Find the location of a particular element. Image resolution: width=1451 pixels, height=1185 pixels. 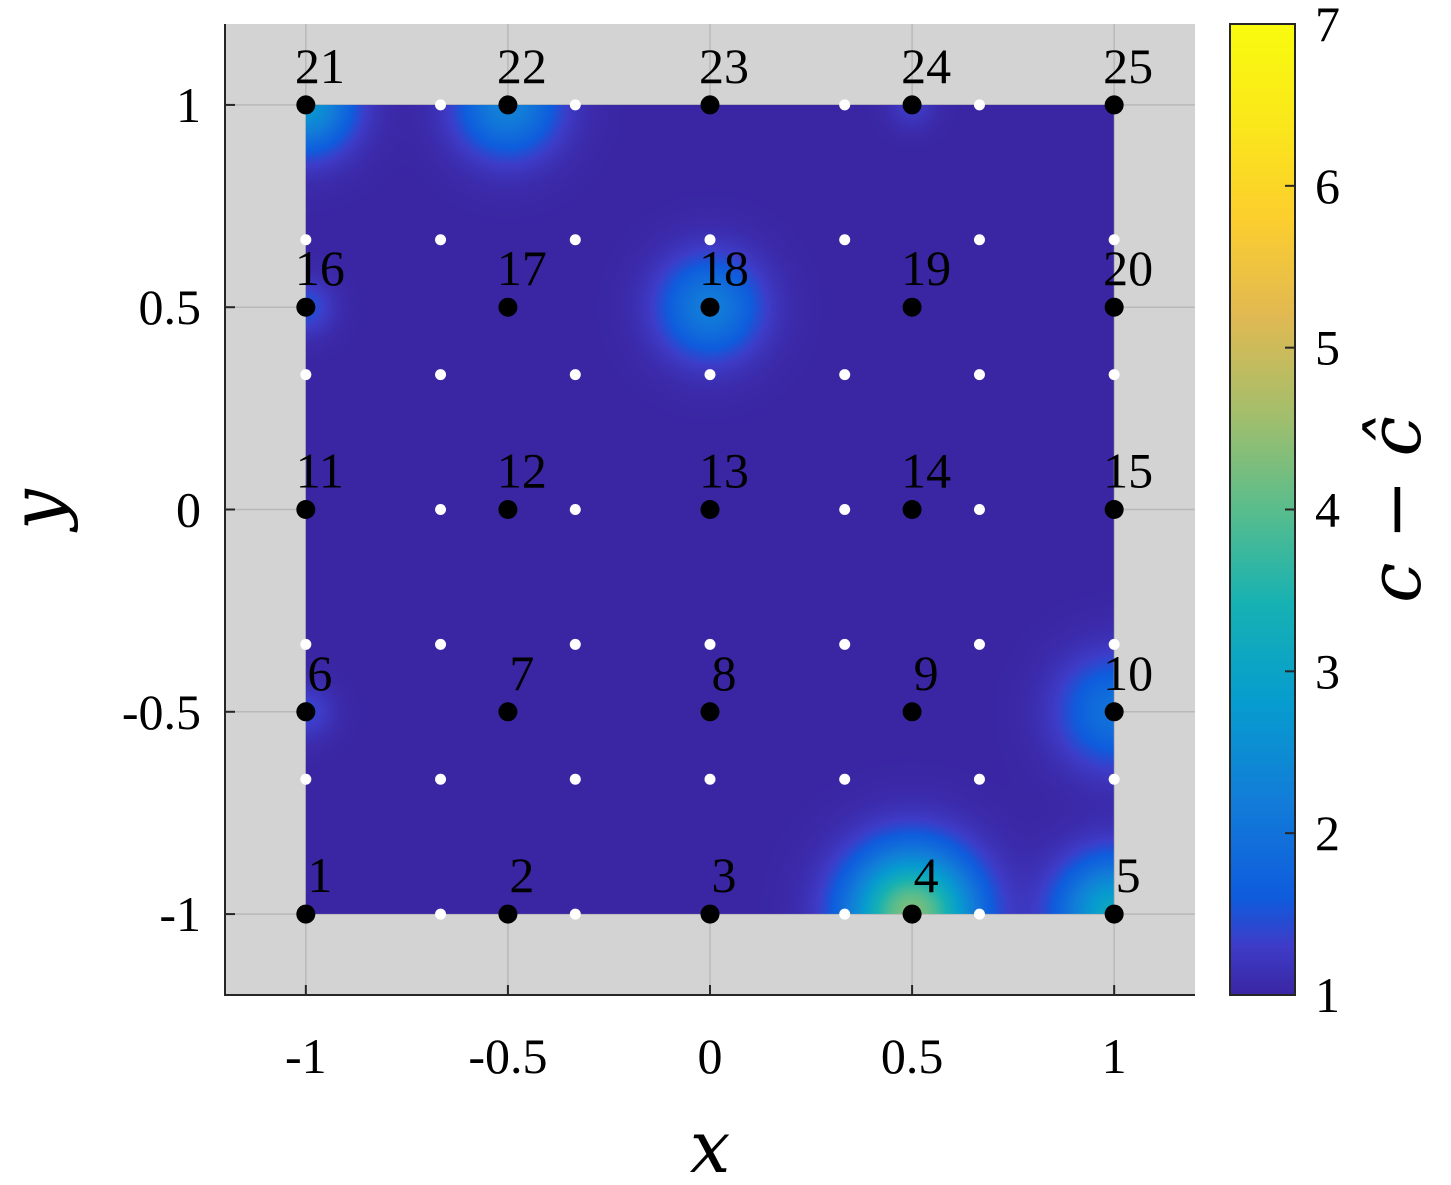

sensor-node-label: 14 is located at coordinates (926, 471).